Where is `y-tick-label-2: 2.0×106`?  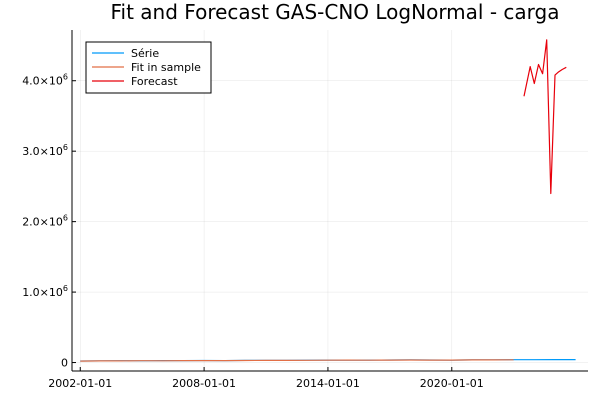
y-tick-label-2: 2.0×106 is located at coordinates (45, 221).